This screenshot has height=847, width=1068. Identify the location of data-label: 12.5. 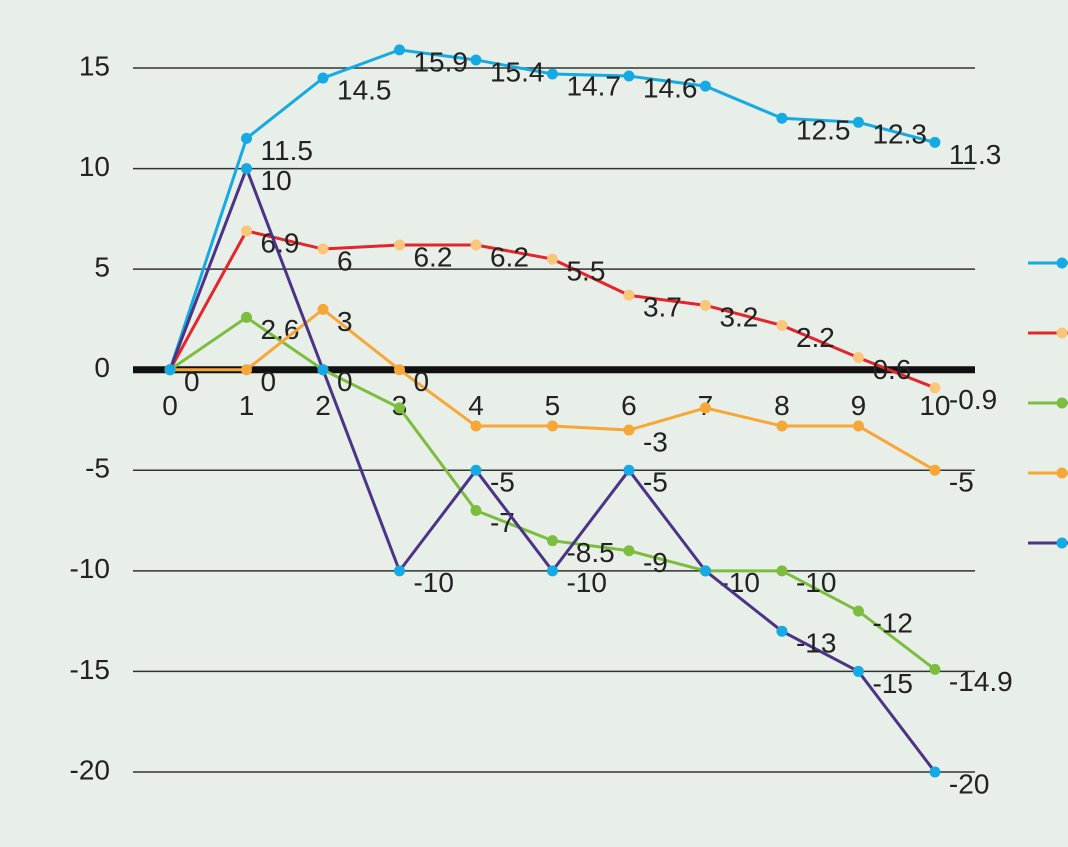
(823, 130).